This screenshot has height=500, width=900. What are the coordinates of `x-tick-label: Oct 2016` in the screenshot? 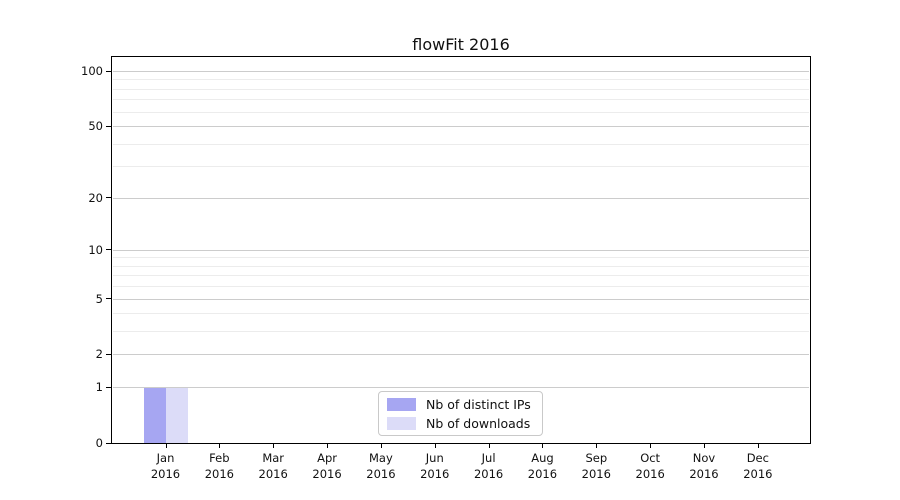 It's located at (650, 466).